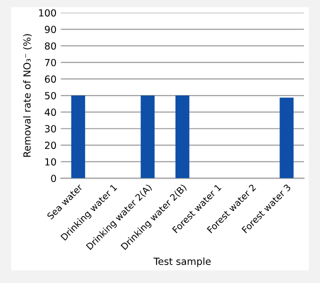  What do you see at coordinates (182, 262) in the screenshot?
I see `x-axis-title: Test sample` at bounding box center [182, 262].